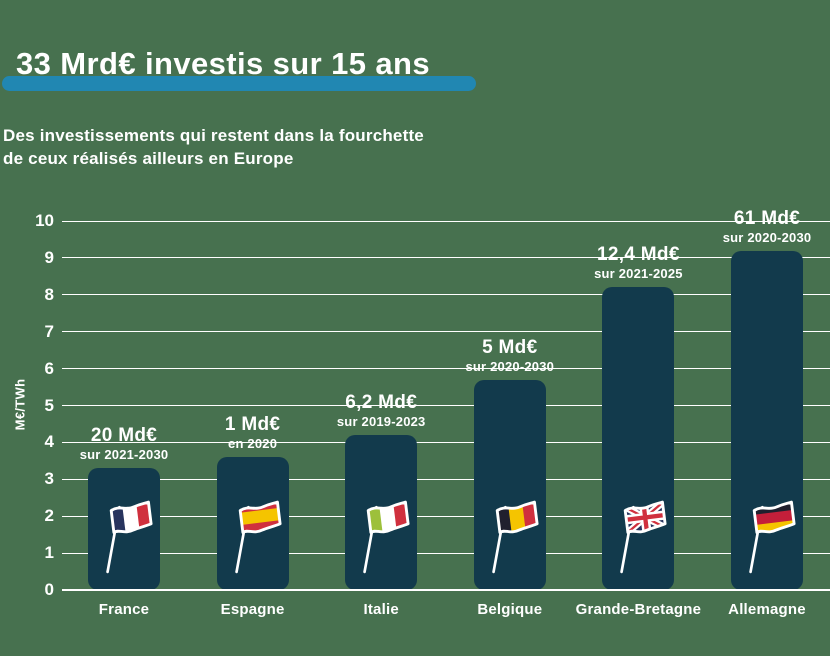 This screenshot has height=656, width=830. I want to click on y-tick-label-4: 4, so click(49, 442).